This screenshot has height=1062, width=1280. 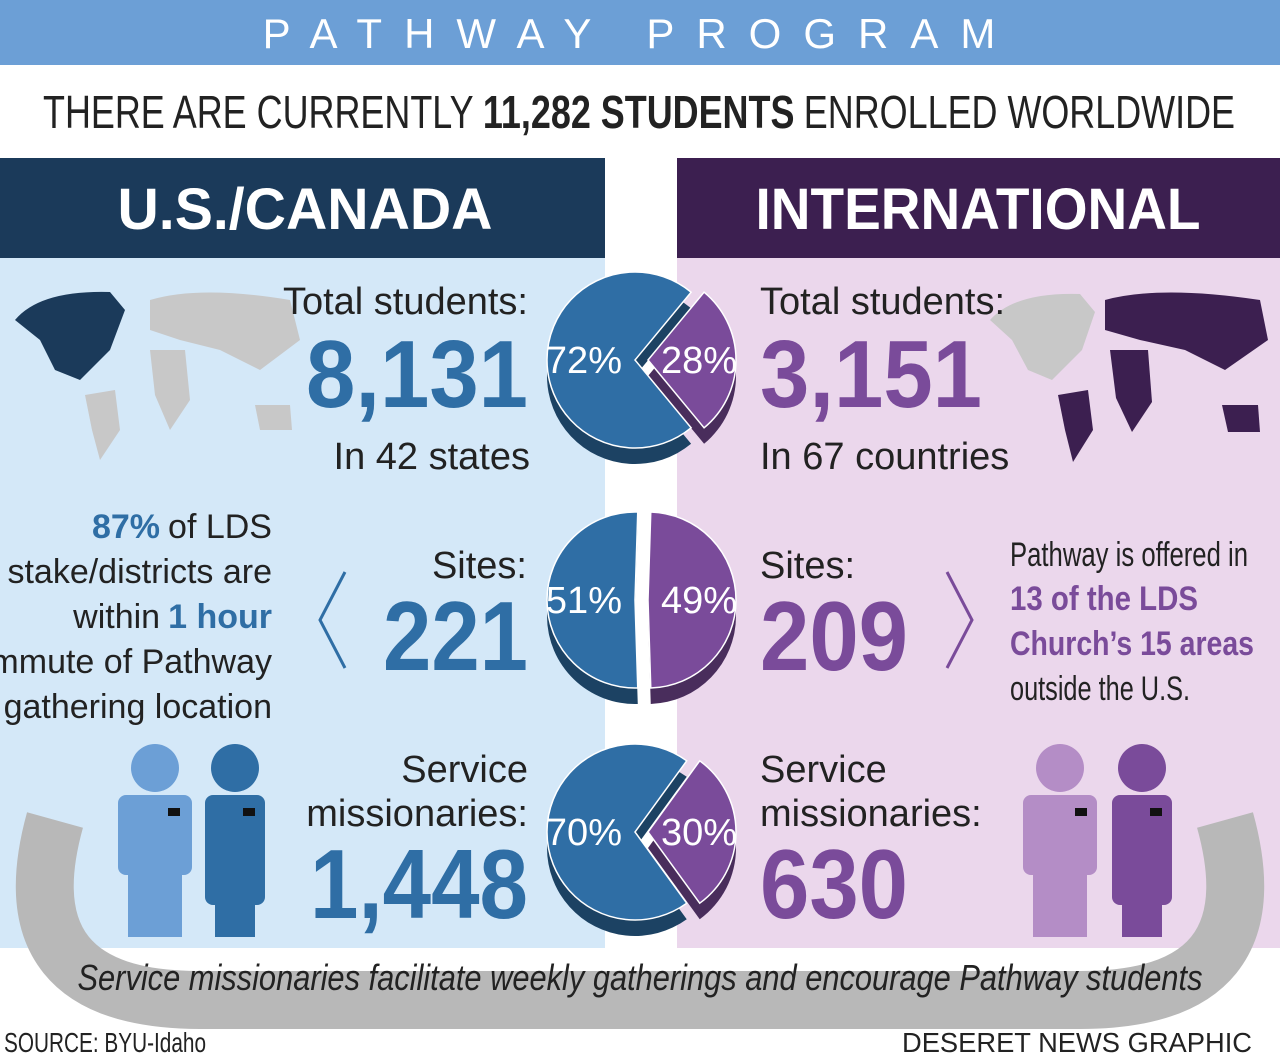 I want to click on headline-text: THERE ARE CURRENTLY, so click(x=258, y=112).